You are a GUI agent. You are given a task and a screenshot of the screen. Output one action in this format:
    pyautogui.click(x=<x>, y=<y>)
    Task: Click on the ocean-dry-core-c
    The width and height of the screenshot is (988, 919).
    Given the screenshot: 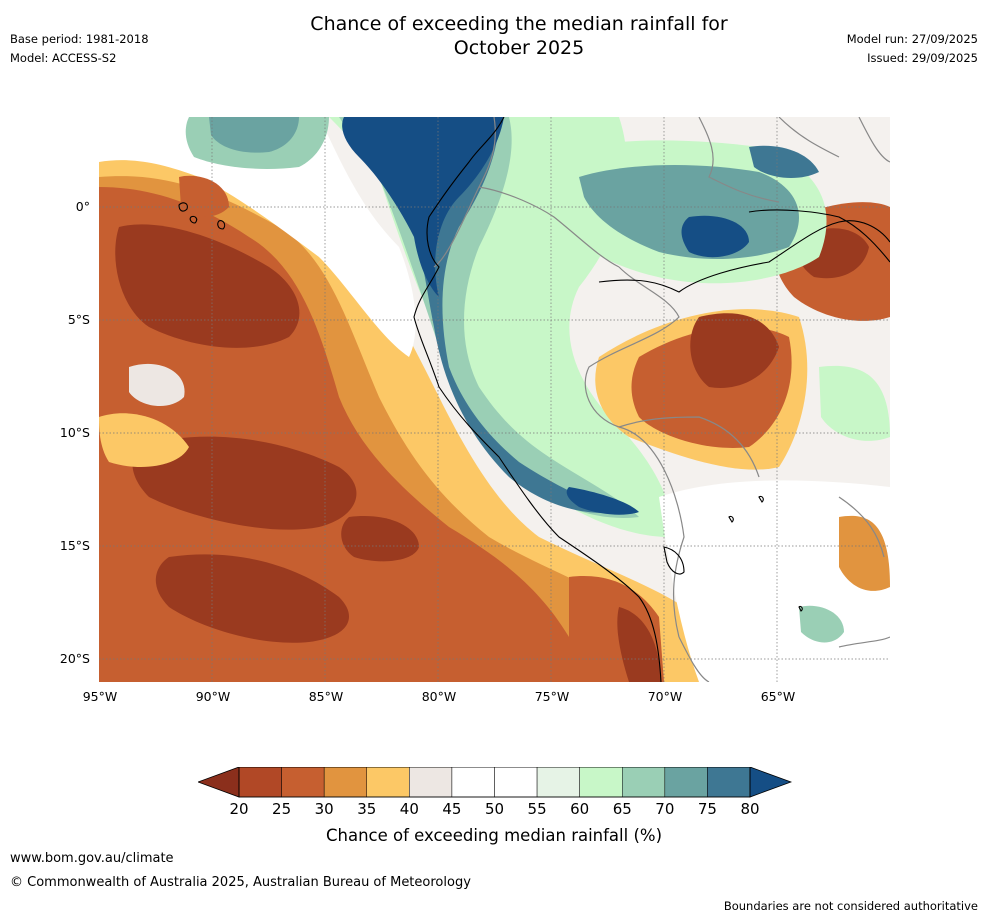 What is the action you would take?
    pyautogui.click(x=252, y=598)
    